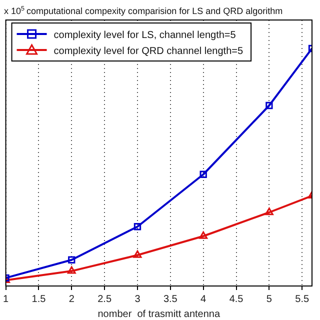 The height and width of the screenshot is (320, 320). I want to click on x-tick-label: 2.5, so click(105, 299).